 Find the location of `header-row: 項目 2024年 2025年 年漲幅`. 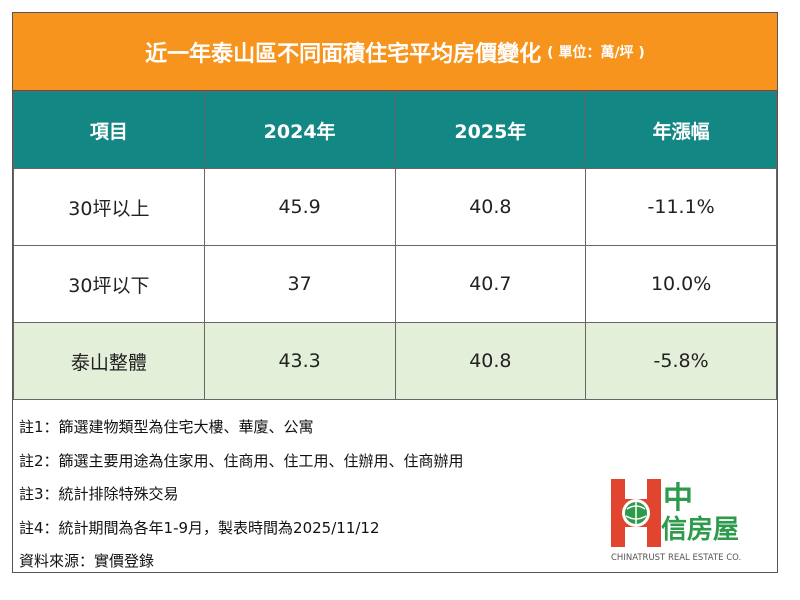

header-row: 項目 2024年 2025年 年漲幅 is located at coordinates (395, 130).